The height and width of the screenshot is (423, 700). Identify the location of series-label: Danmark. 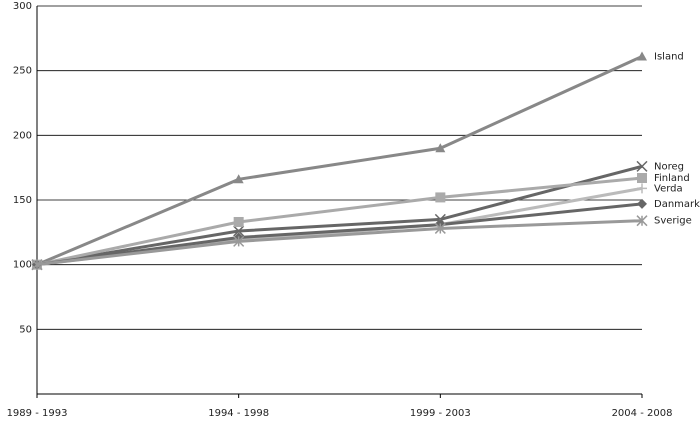
(677, 204).